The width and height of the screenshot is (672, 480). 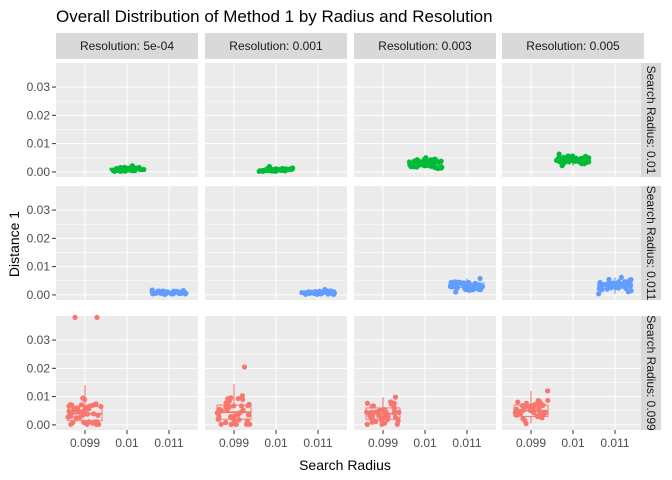 What do you see at coordinates (14, 244) in the screenshot?
I see `y-axis-title: Distance 1` at bounding box center [14, 244].